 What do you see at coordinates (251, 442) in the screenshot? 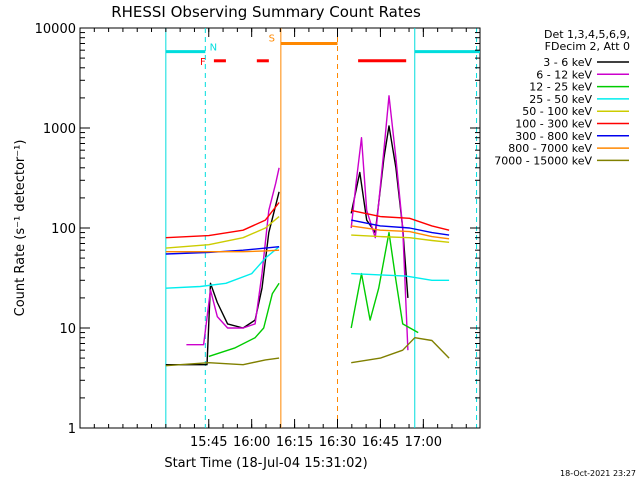
I see `x-tick-label: 16:00` at bounding box center [251, 442].